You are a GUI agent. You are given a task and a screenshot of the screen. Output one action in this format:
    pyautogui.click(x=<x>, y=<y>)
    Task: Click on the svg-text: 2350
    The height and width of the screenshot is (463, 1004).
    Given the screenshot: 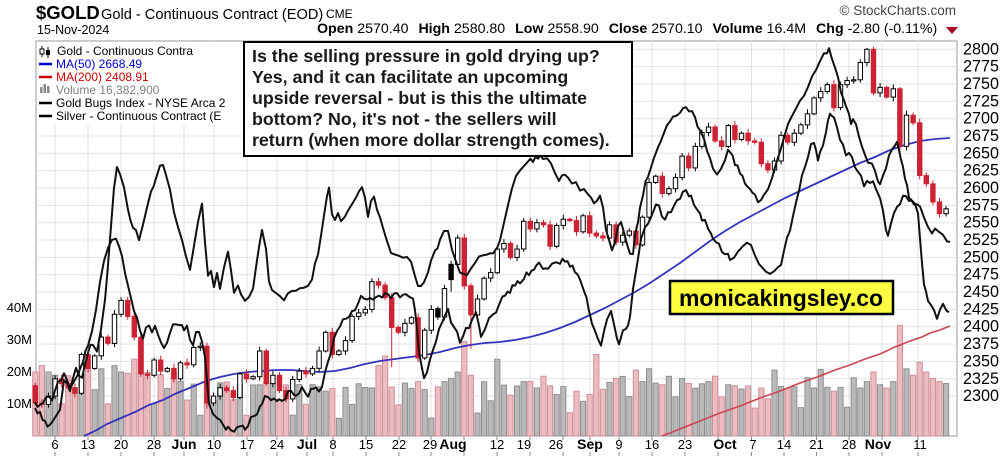 What is the action you would take?
    pyautogui.click(x=981, y=361)
    